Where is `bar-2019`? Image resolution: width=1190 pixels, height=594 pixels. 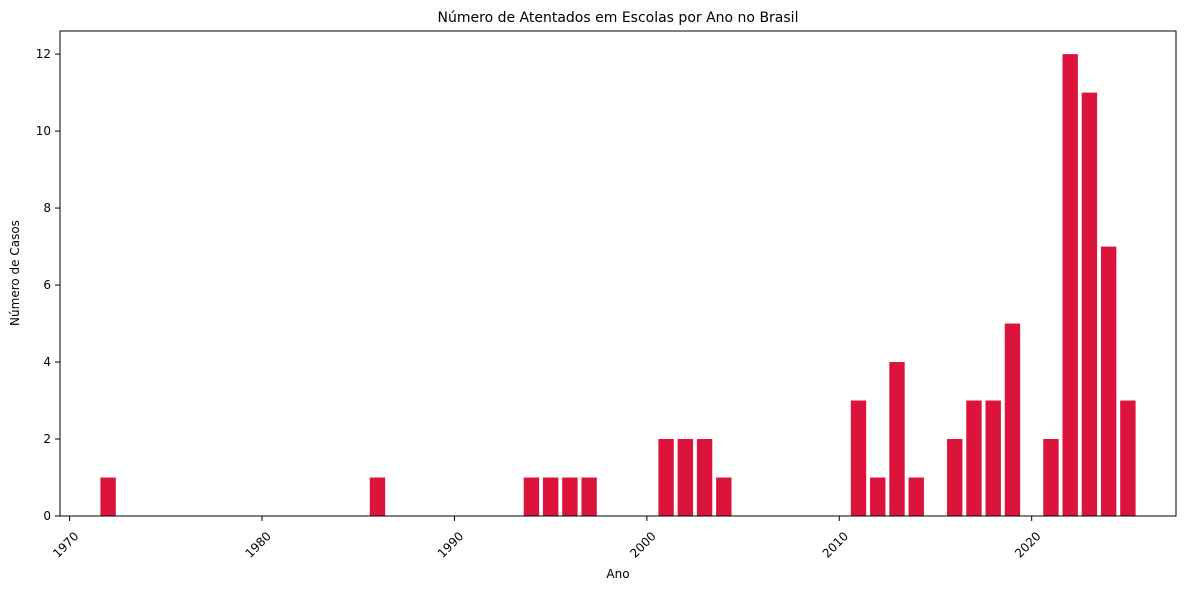 bar-2019 is located at coordinates (1012, 419).